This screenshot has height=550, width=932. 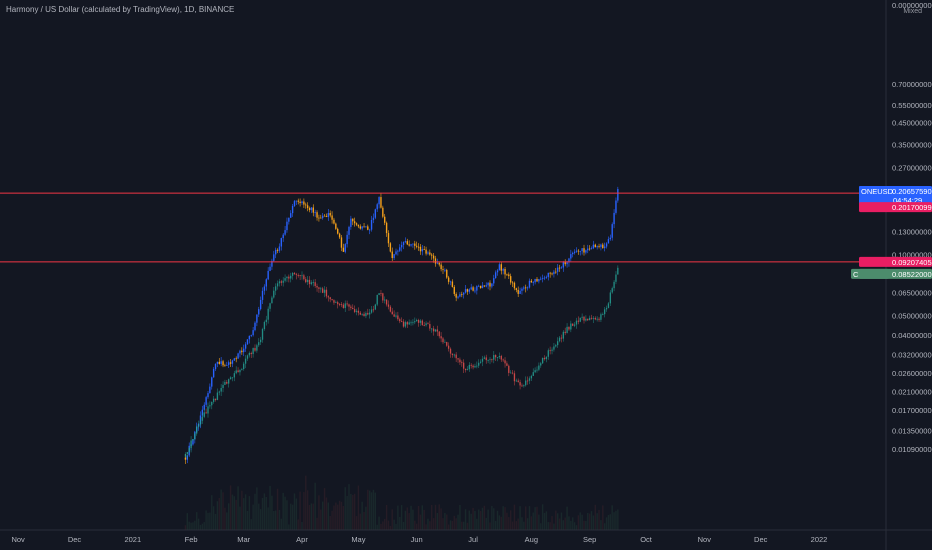 What do you see at coordinates (912, 123) in the screenshot?
I see `y-tick-label: 0.45000000` at bounding box center [912, 123].